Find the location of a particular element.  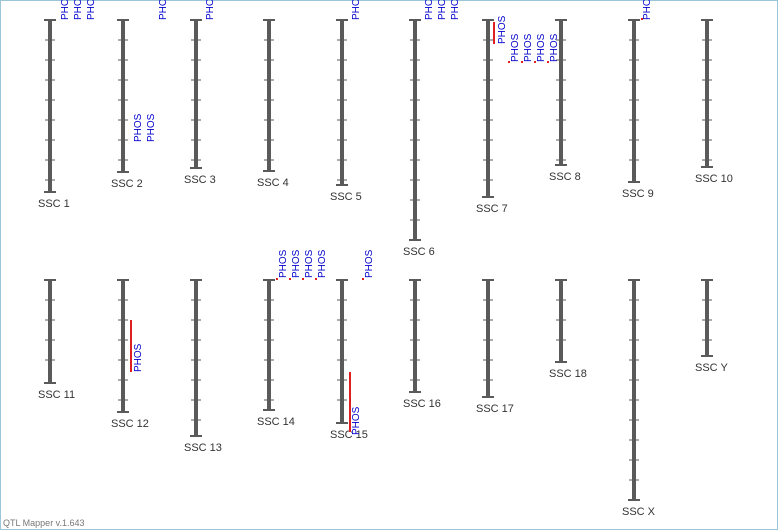

chromosome-label: SSC 9 is located at coordinates (638, 194).